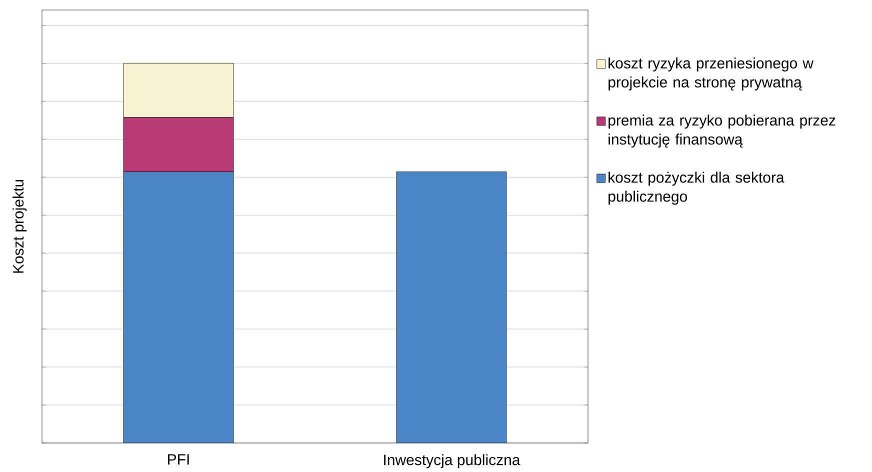 The height and width of the screenshot is (472, 872). What do you see at coordinates (722, 131) in the screenshot?
I see `legend-label: premia za ryzyko pobierana przez instytucję finansową` at bounding box center [722, 131].